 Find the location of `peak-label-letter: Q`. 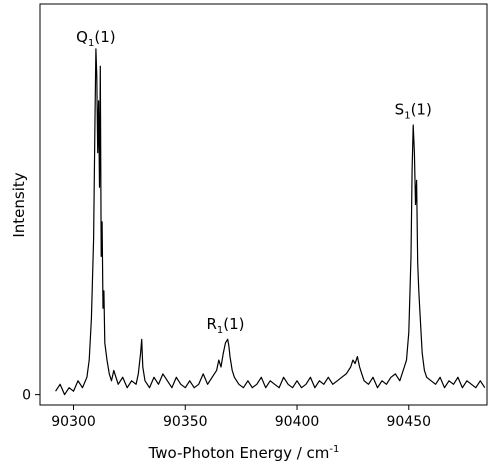

peak-label-letter: Q is located at coordinates (82, 37).